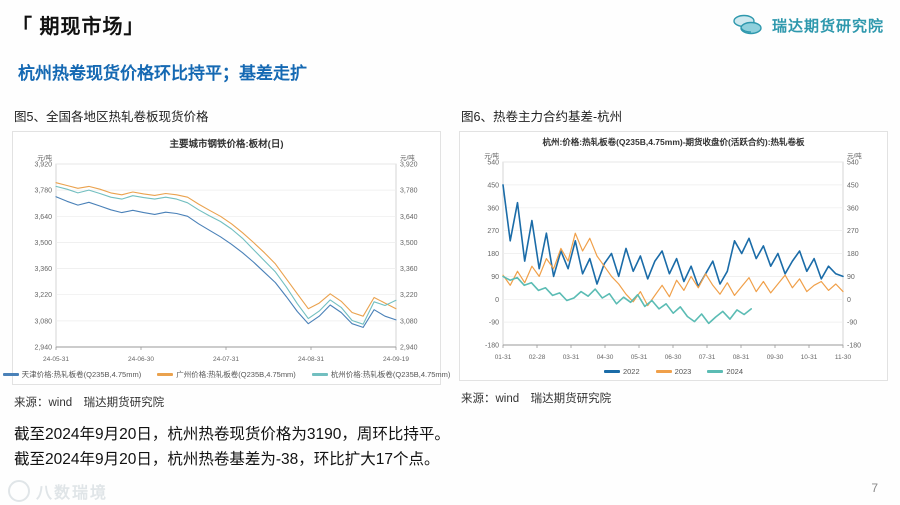  I want to click on svg-text: 24-09-19, so click(396, 359).